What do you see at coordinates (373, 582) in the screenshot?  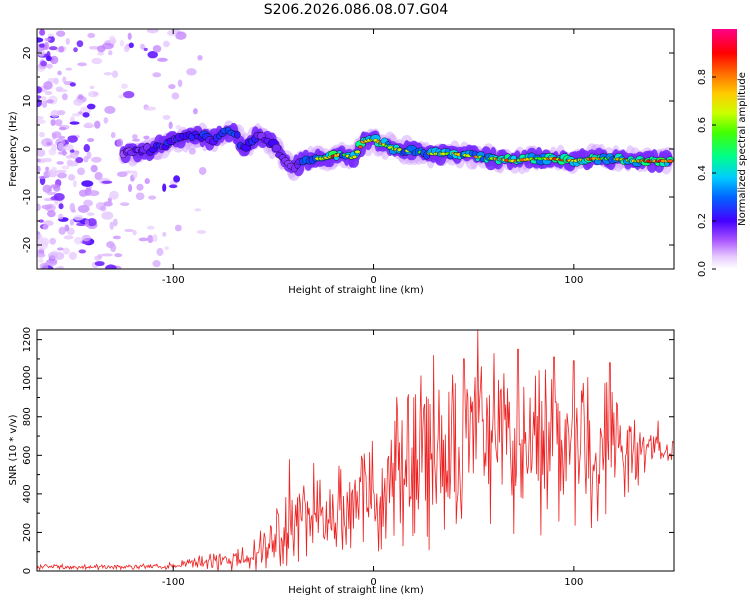 I see `snr-x-tick-label: 0` at bounding box center [373, 582].